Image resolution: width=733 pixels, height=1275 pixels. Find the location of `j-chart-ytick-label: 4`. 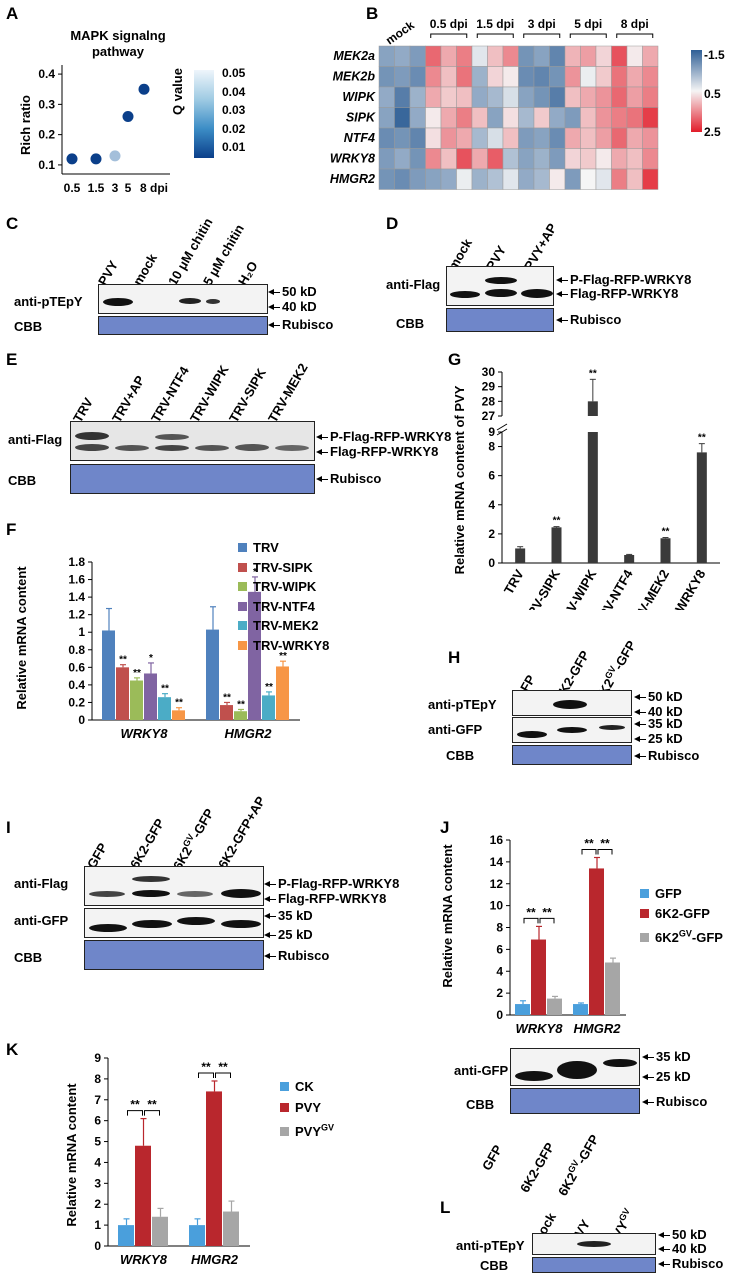

j-chart-ytick-label: 4 is located at coordinates (499, 971).